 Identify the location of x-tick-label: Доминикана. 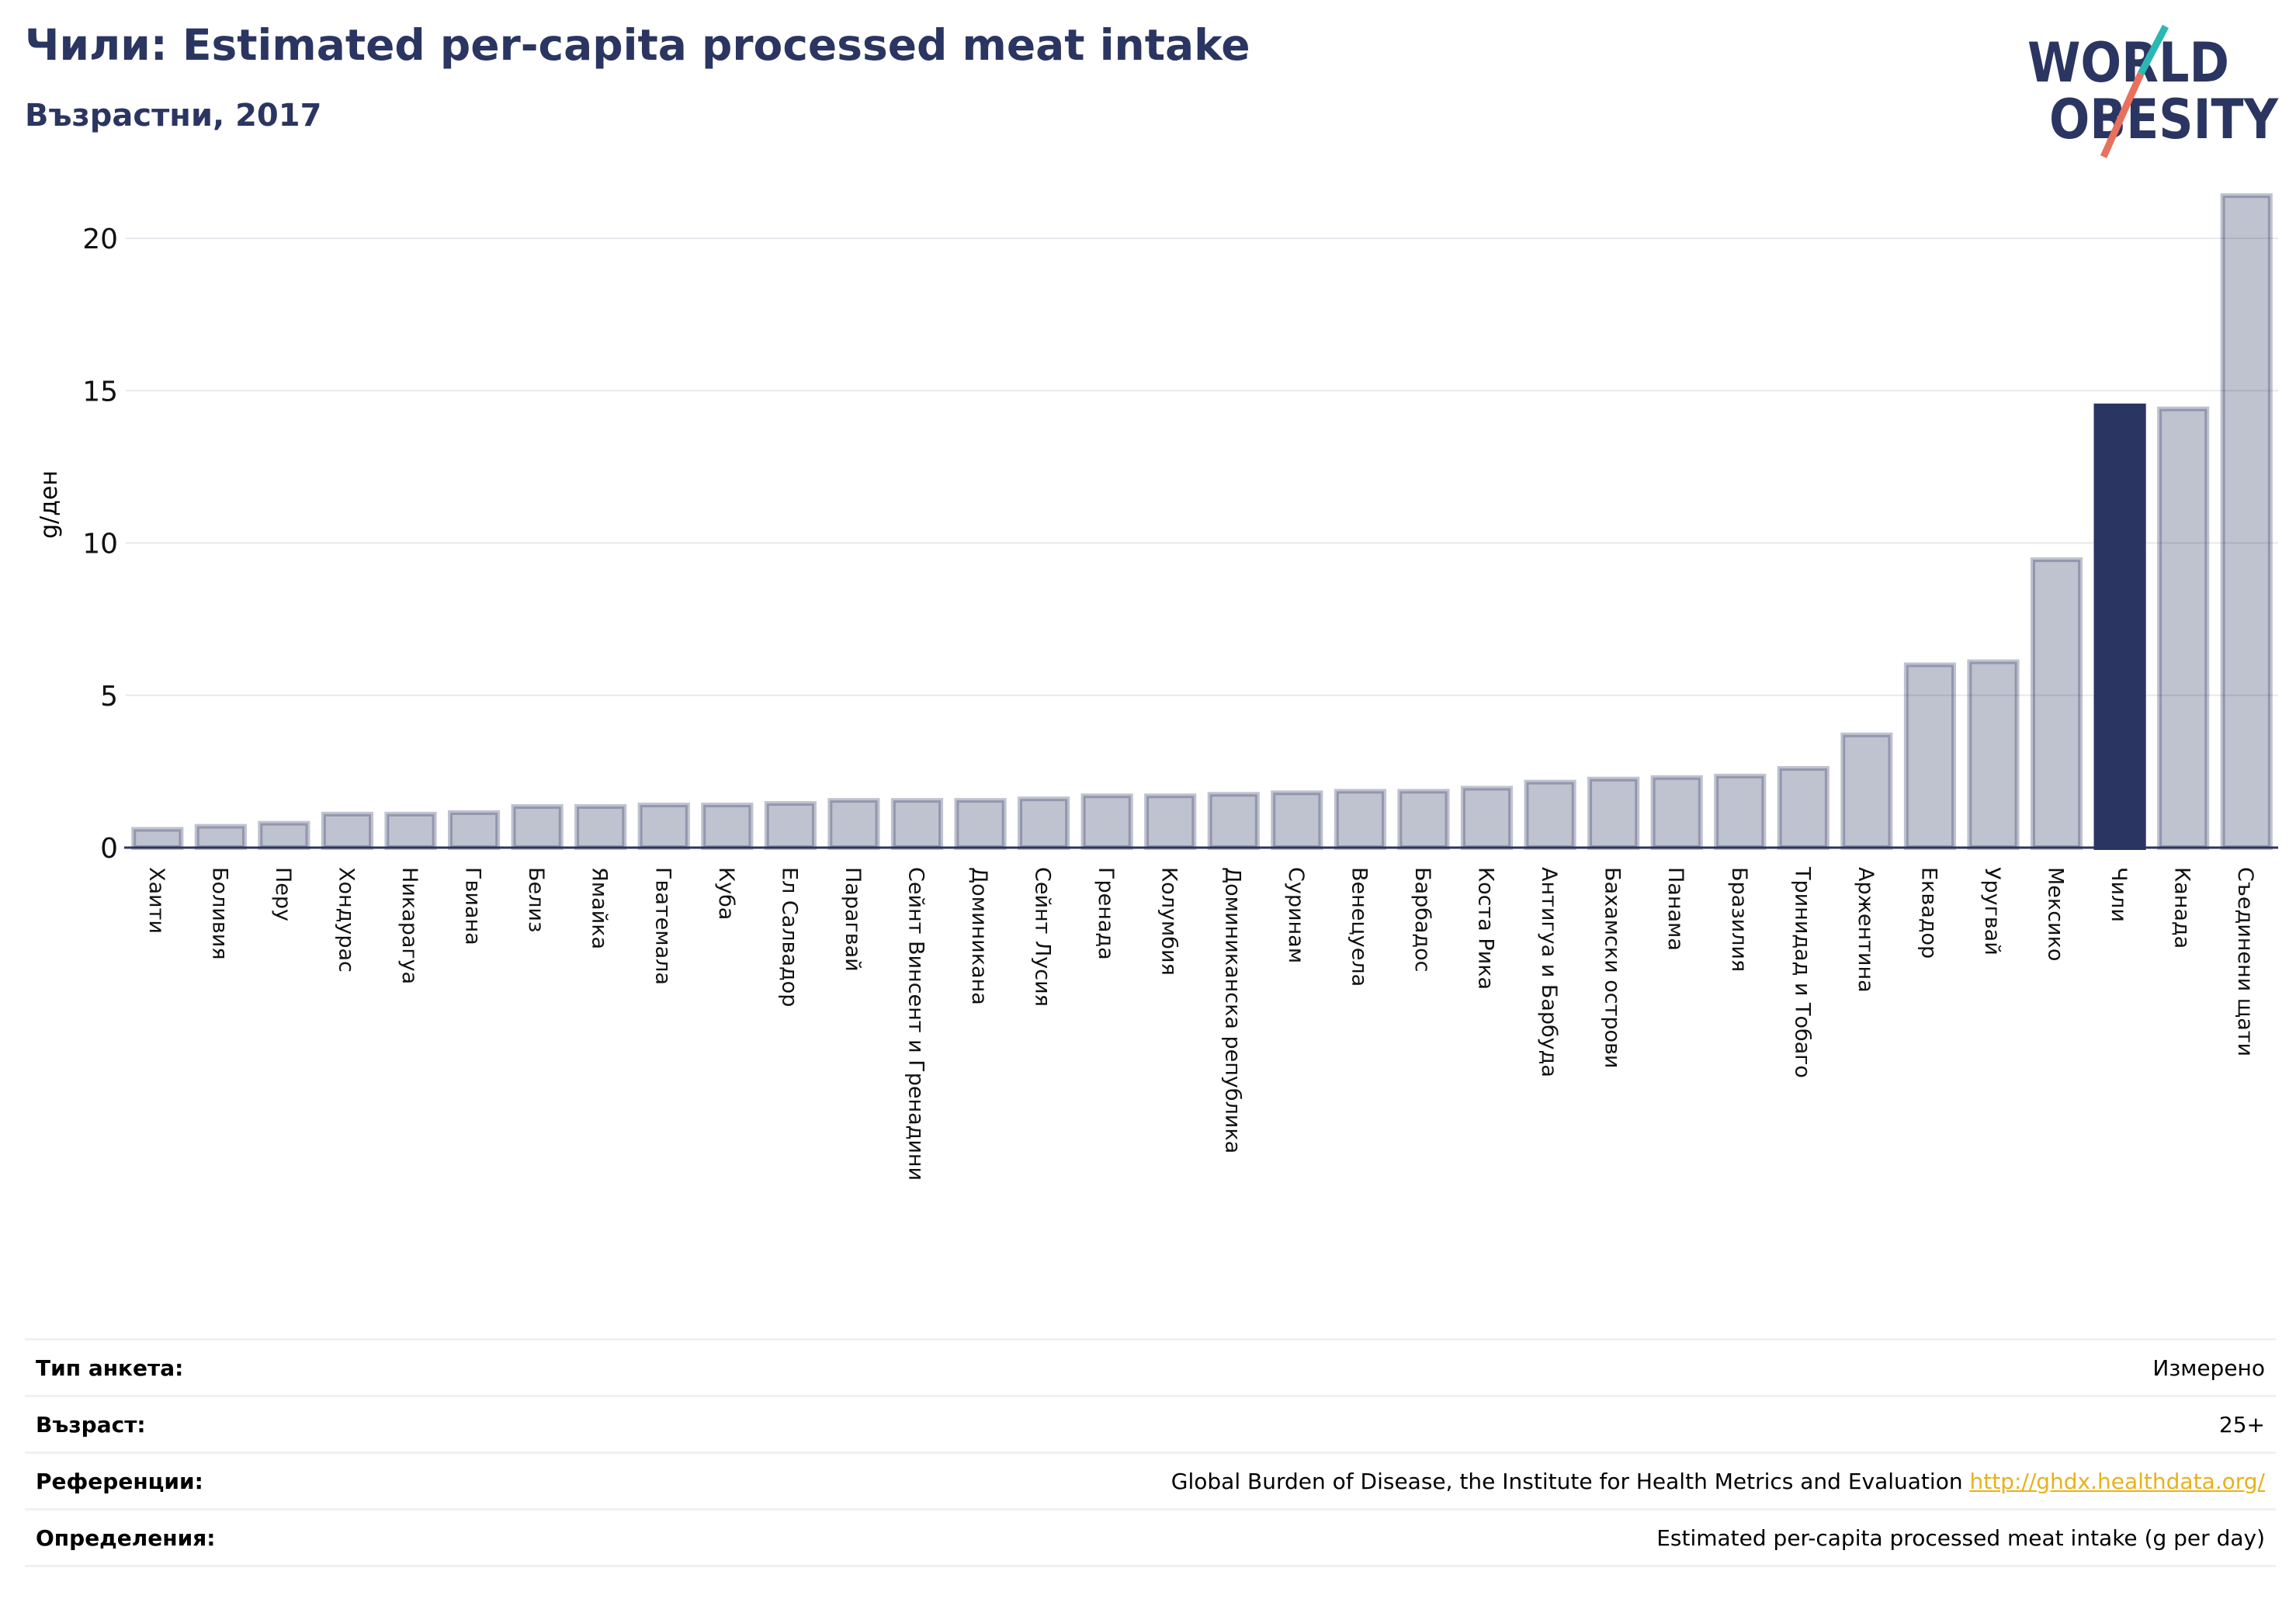
(979, 936).